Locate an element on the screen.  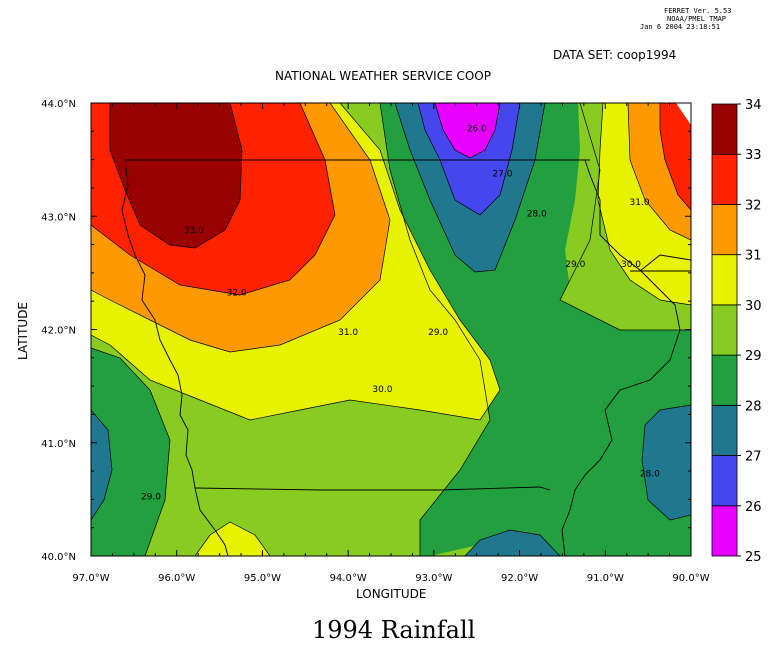
contour-line-28-south is located at coordinates (512, 542).